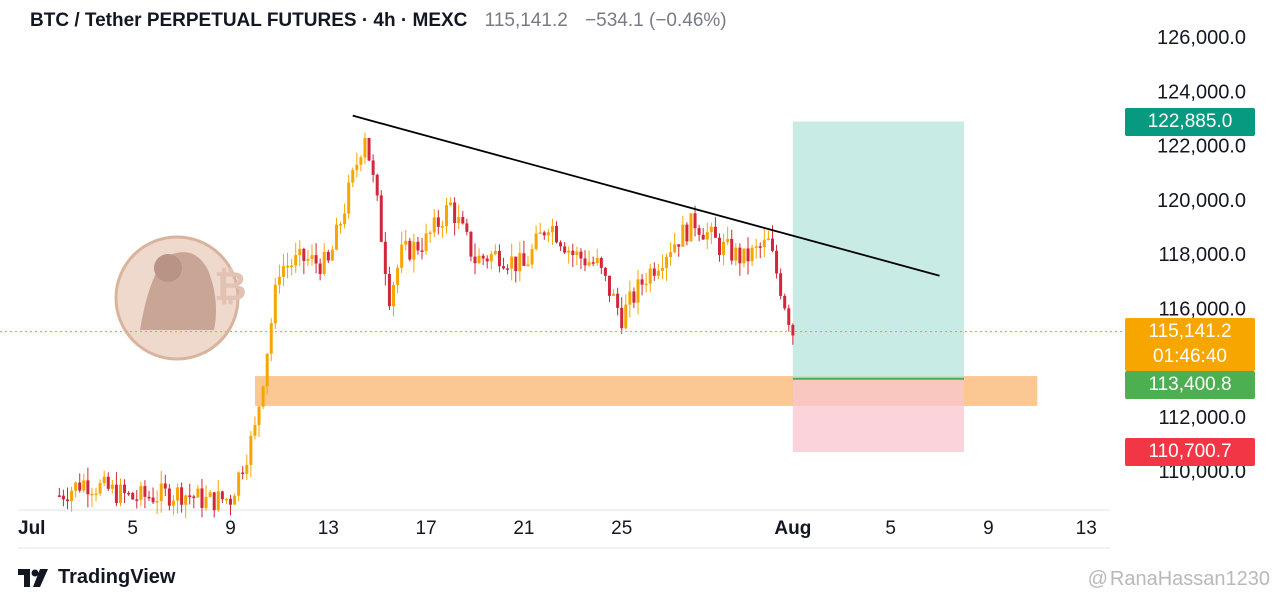  Describe the element at coordinates (878, 415) in the screenshot. I see `loss-zone` at that location.